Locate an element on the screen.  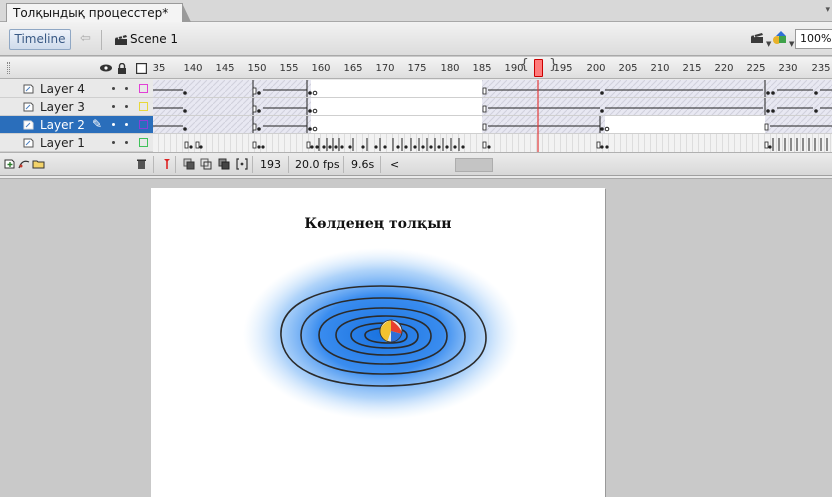
center-frame-icon is located at coordinates (167, 165).